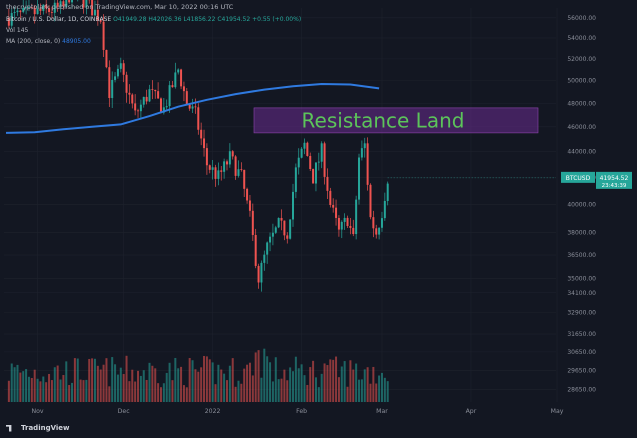 The height and width of the screenshot is (438, 637). Describe the element at coordinates (45, 428) in the screenshot. I see `brand-text: TradingView` at that location.